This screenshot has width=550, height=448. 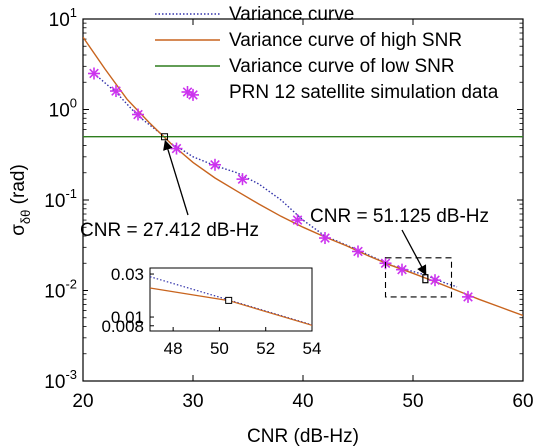 I want to click on inset-x-tick-label: 48, so click(x=173, y=348).